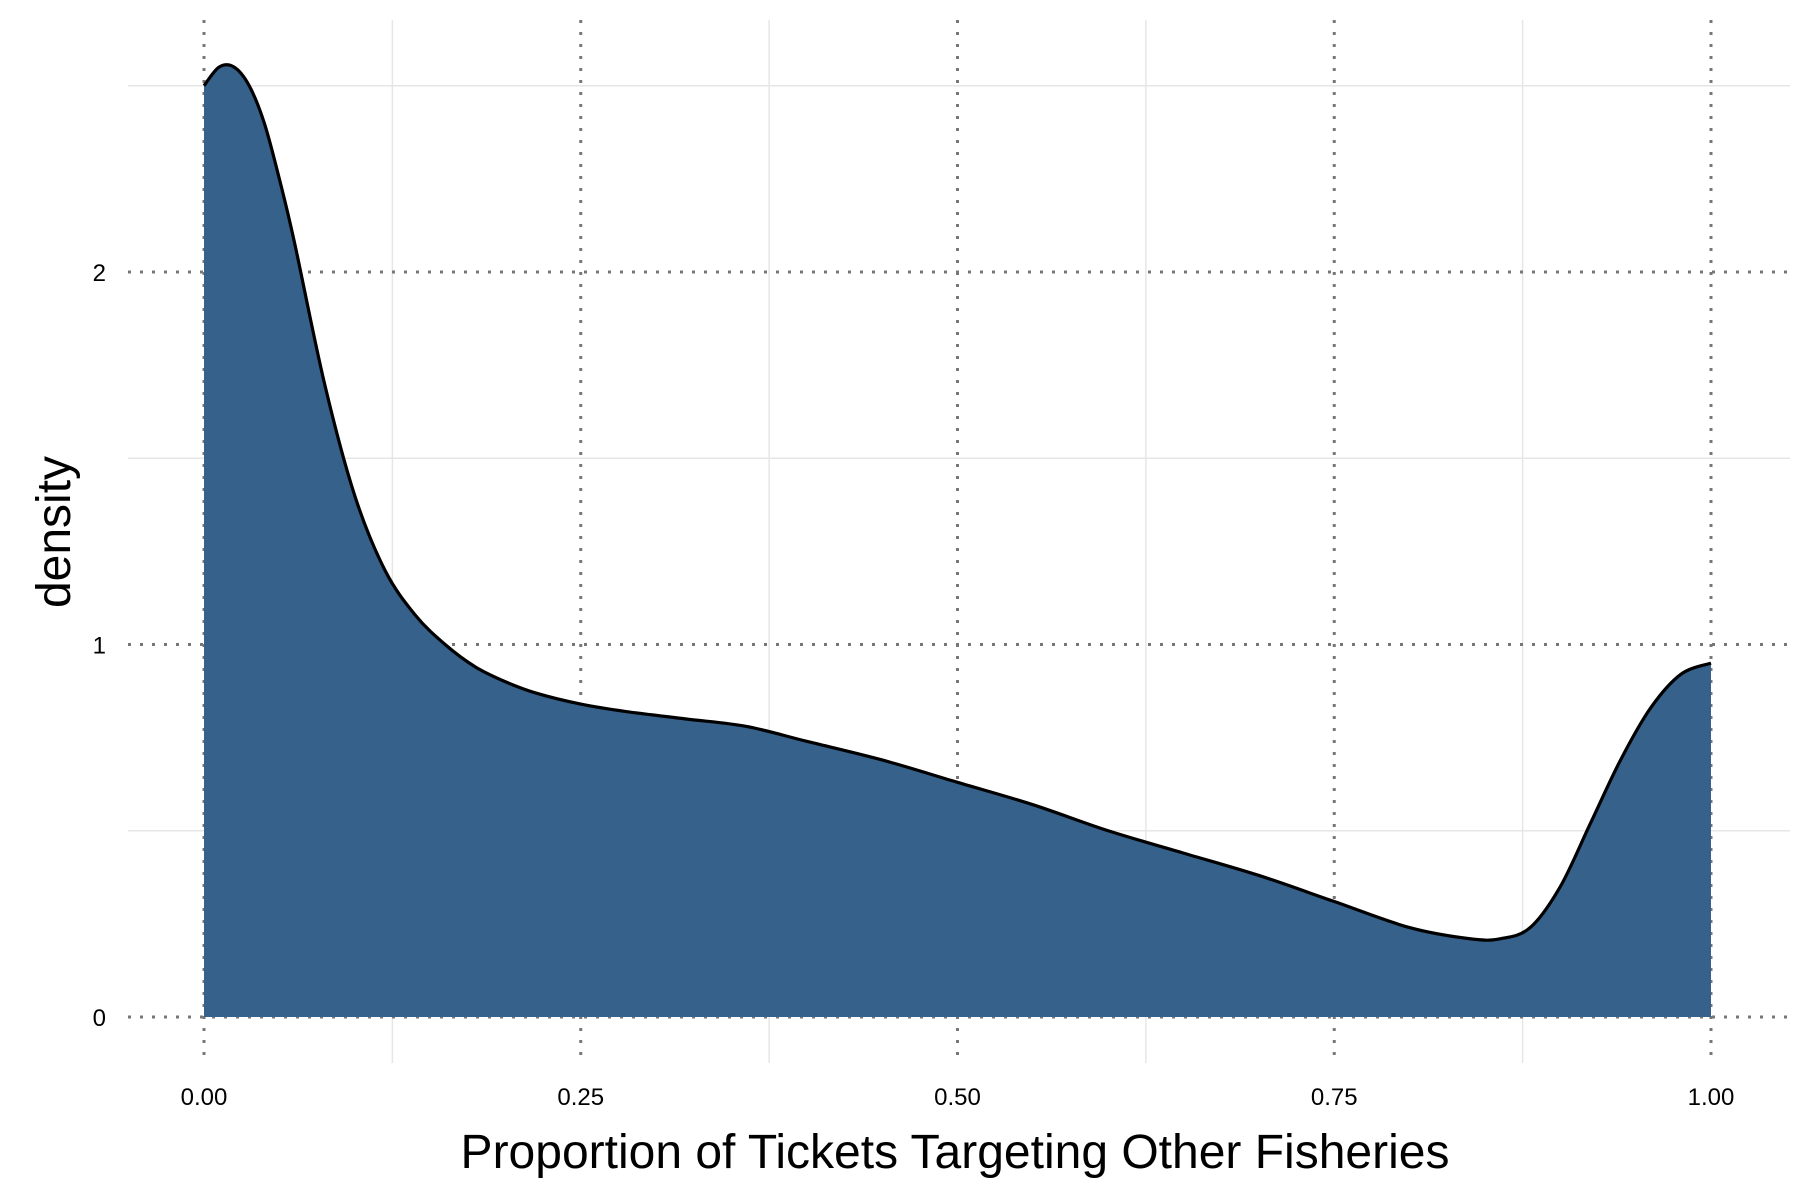  I want to click on x-tick-label: 1.00, so click(1711, 1097).